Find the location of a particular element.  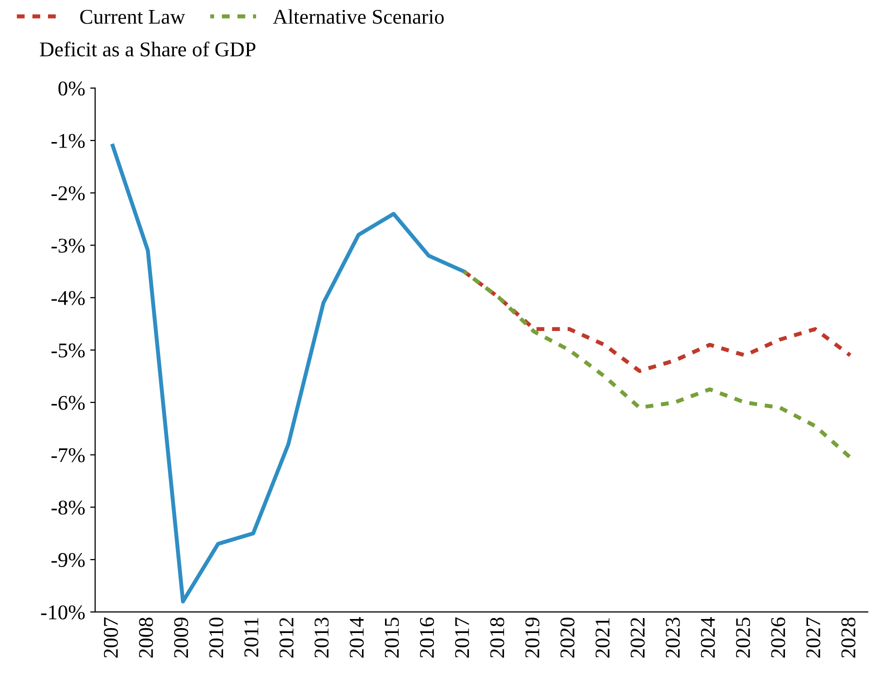

x-tick-label: 2022 is located at coordinates (637, 638).